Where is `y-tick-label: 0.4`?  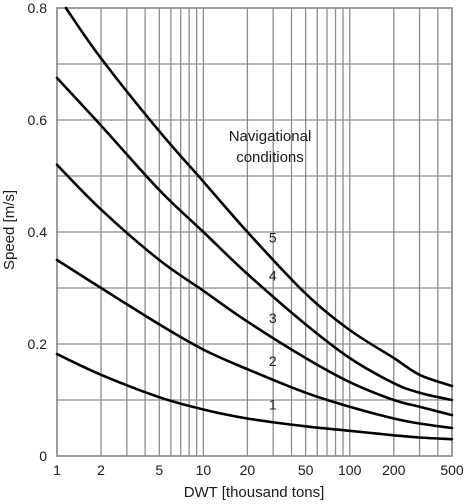
y-tick-label: 0.4 is located at coordinates (38, 232).